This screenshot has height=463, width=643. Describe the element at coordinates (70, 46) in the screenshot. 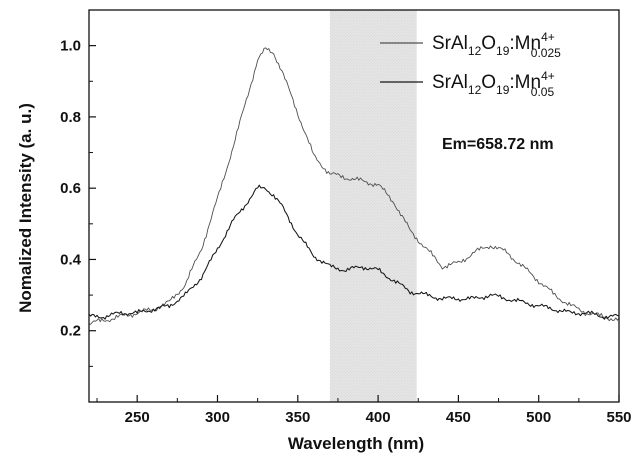

I see `y-tick-label: 1.0` at that location.